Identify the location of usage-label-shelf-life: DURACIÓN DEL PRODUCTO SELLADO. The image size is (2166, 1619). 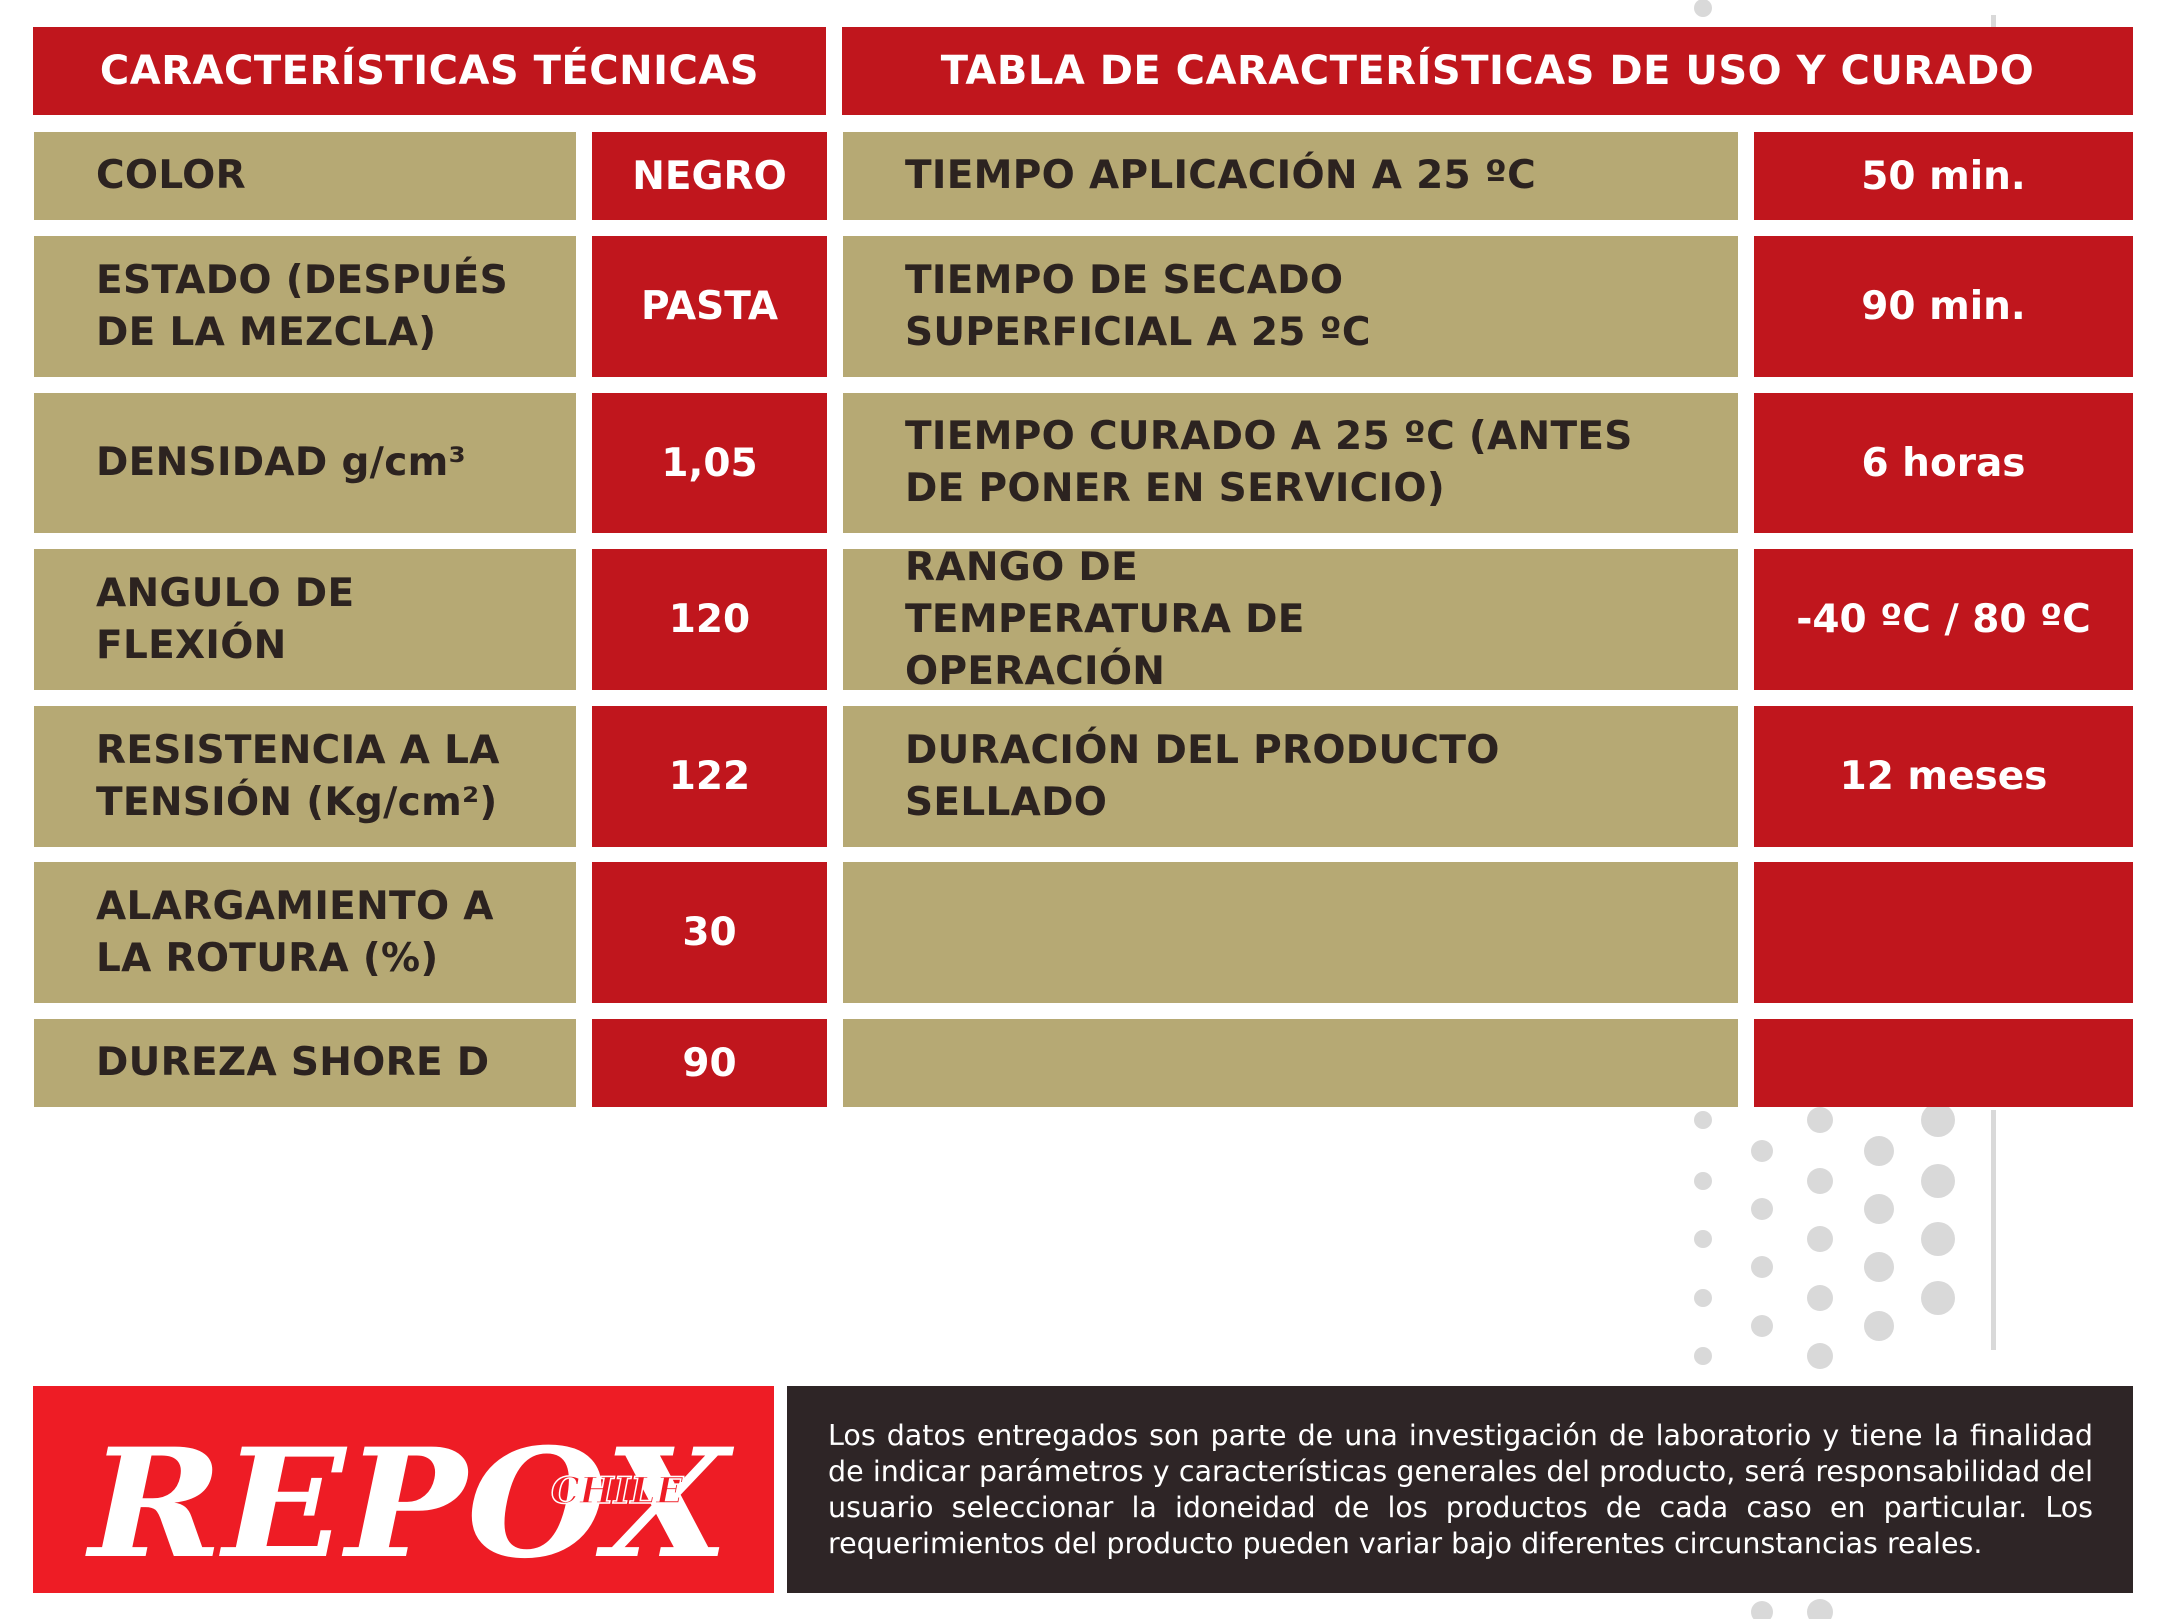
(1290, 776).